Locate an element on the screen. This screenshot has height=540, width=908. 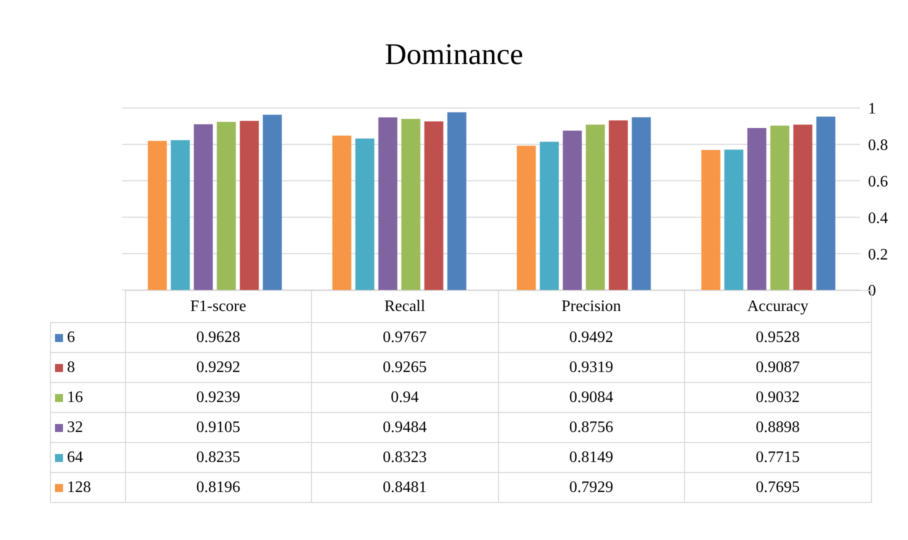
data-label: 0.8196 is located at coordinates (218, 487).